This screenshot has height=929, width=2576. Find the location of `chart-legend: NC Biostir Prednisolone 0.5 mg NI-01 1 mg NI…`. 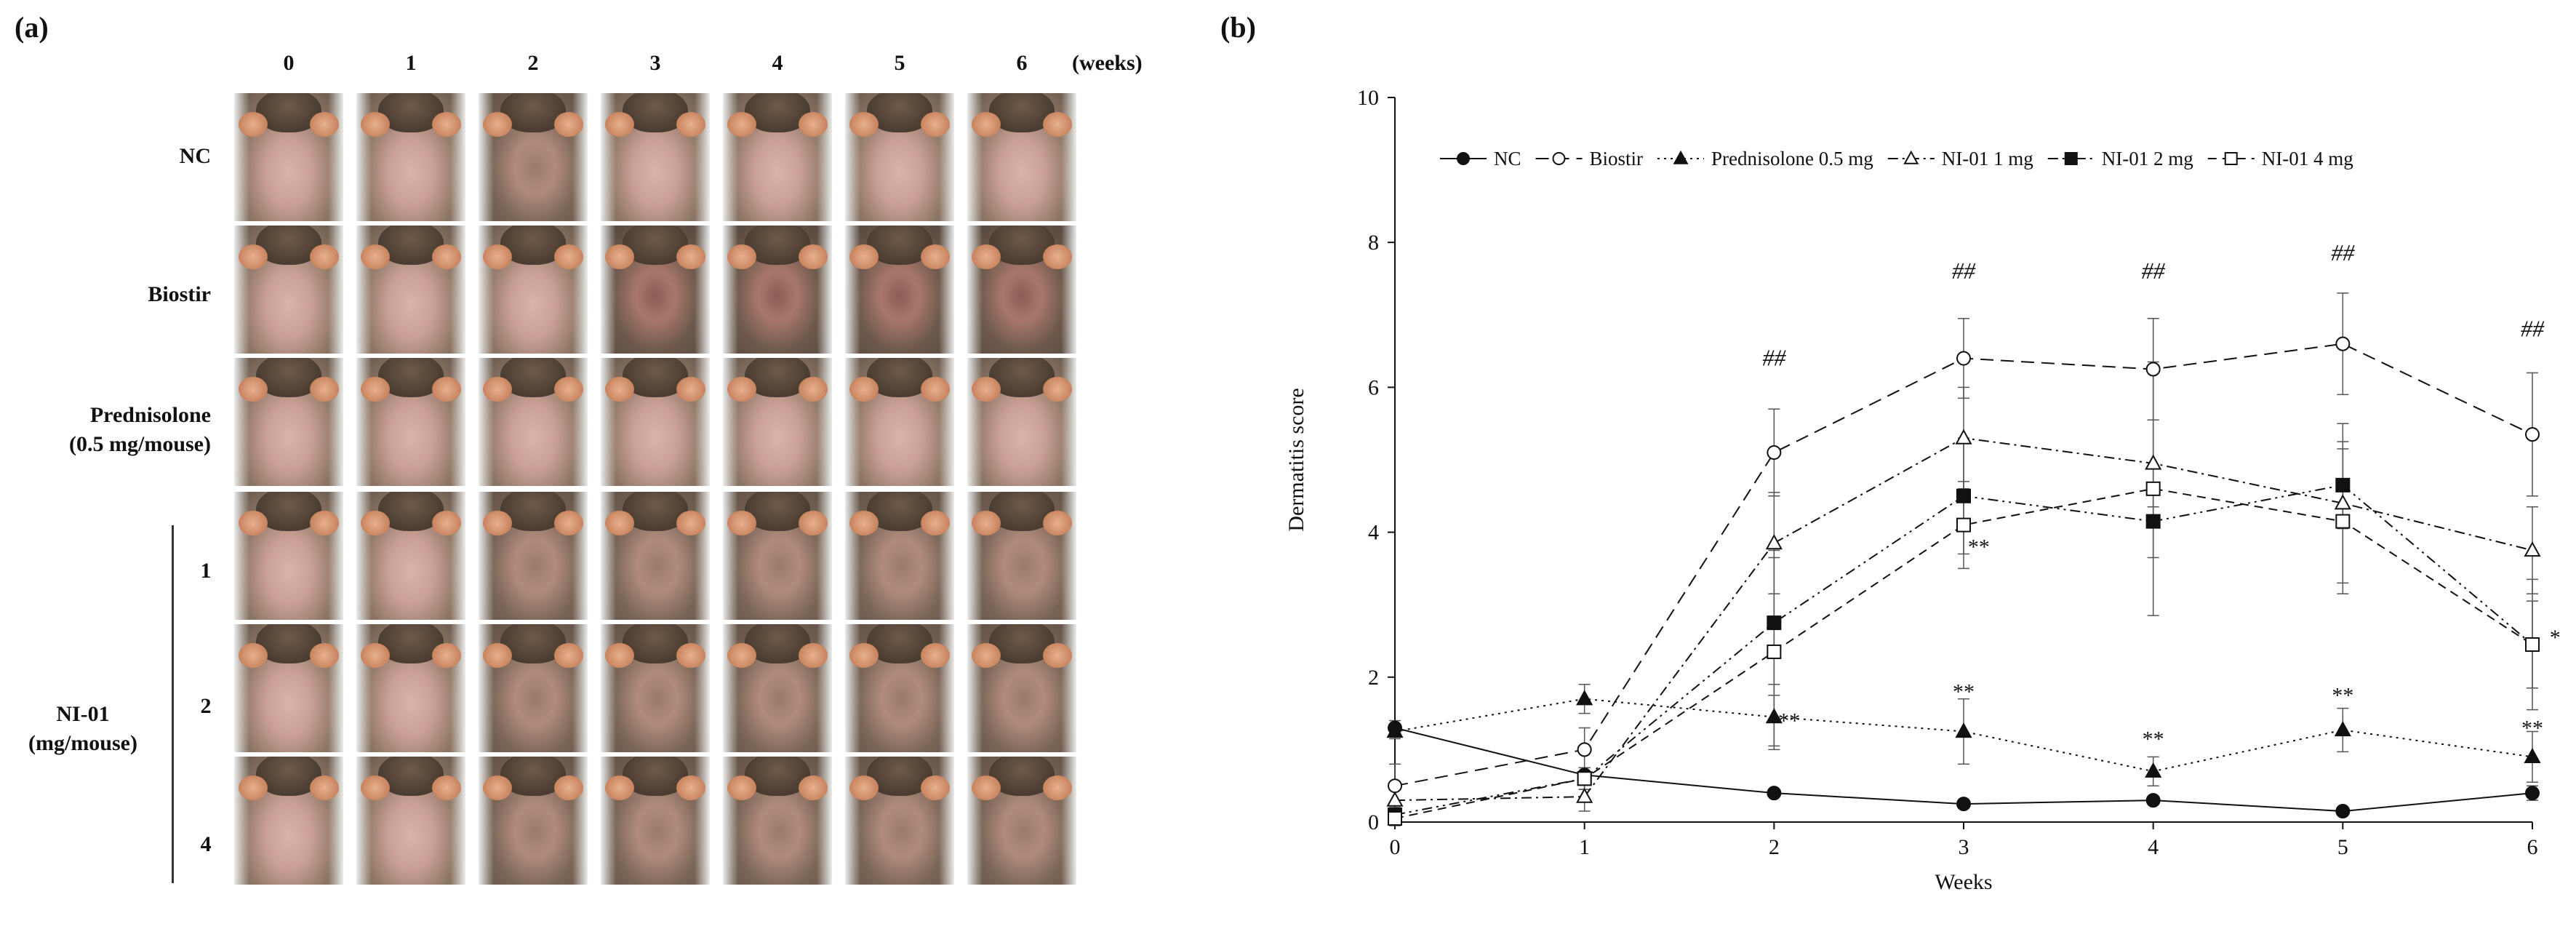

chart-legend: NC Biostir Prednisolone 0.5 mg NI-01 1 mg NI… is located at coordinates (1896, 159).